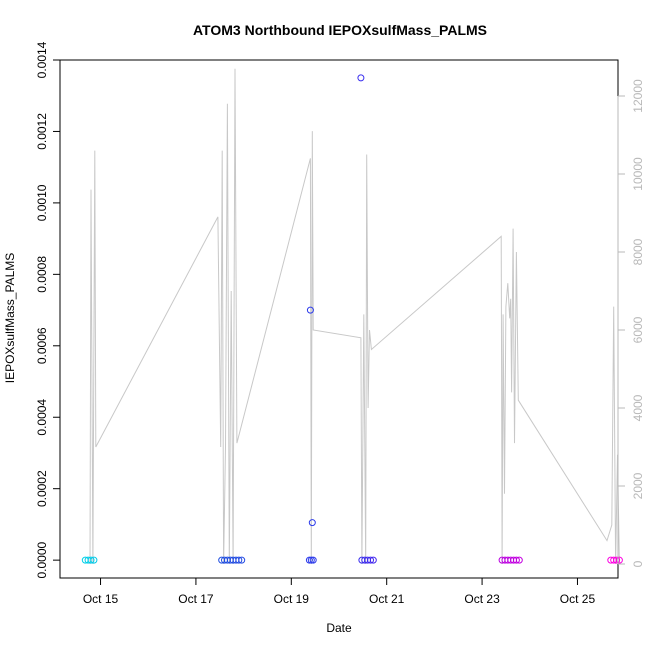 The width and height of the screenshot is (650, 650). Describe the element at coordinates (578, 599) in the screenshot. I see `x-tick-label: Oct 25` at that location.